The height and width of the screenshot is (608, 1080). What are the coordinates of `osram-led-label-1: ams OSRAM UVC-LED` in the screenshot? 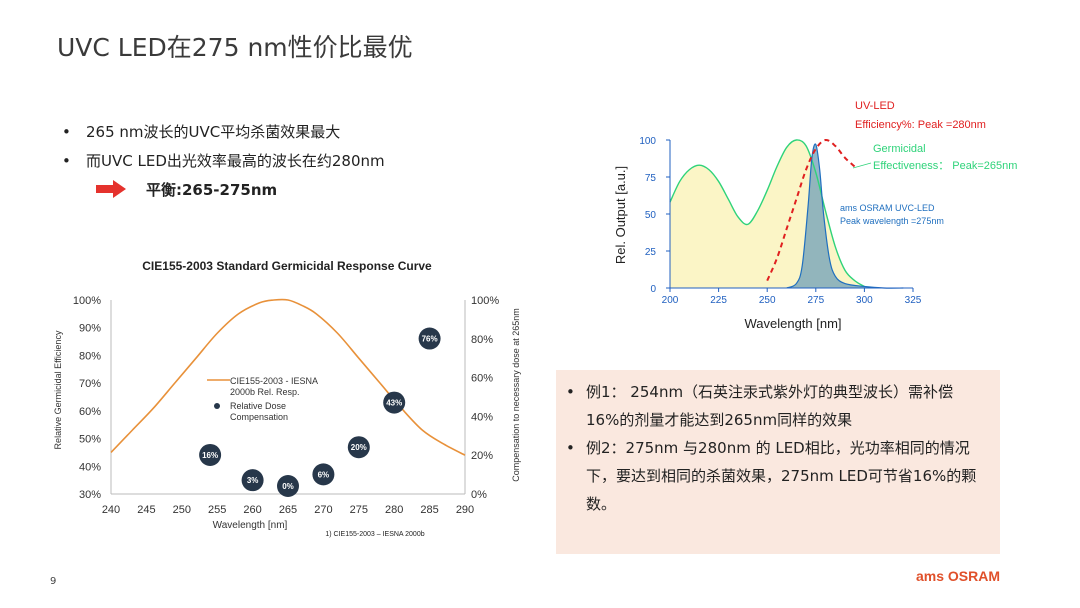 It's located at (887, 208).